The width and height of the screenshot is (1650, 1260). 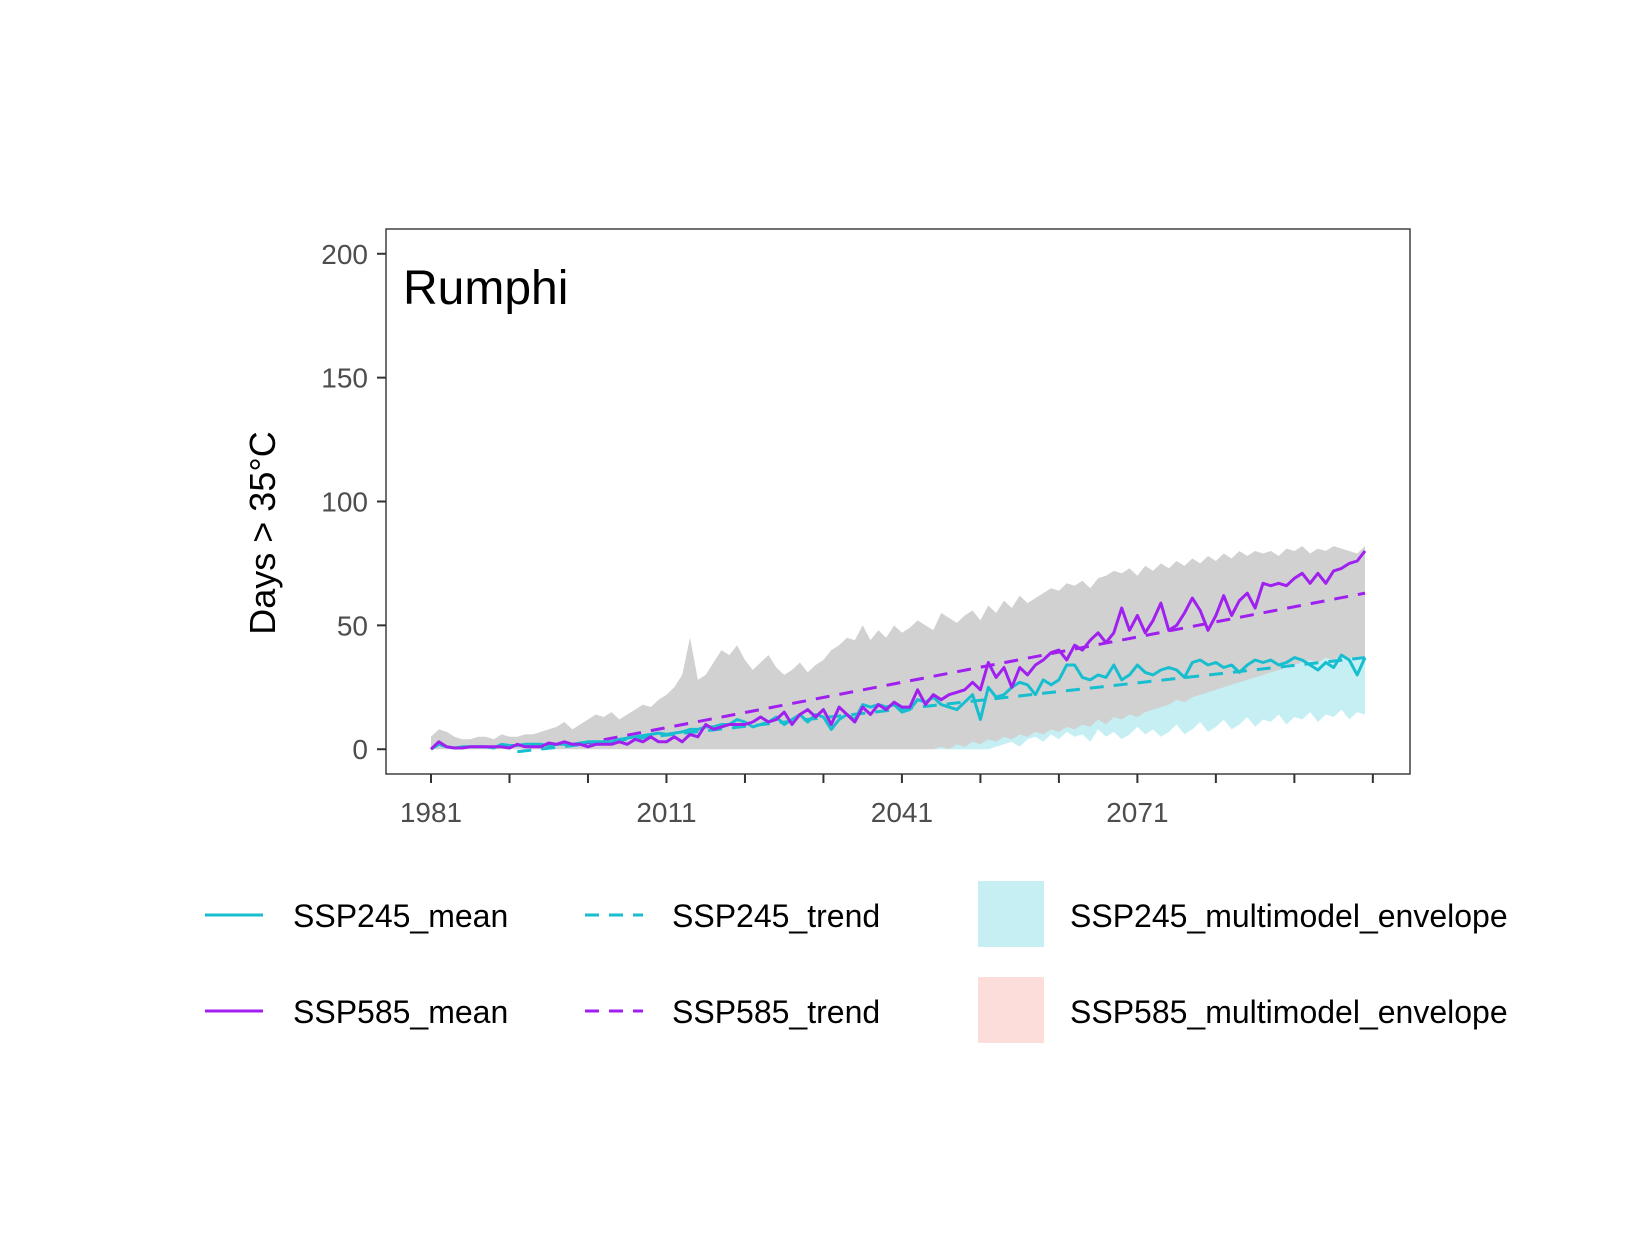 I want to click on x-tick-label: 1981, so click(x=431, y=812).